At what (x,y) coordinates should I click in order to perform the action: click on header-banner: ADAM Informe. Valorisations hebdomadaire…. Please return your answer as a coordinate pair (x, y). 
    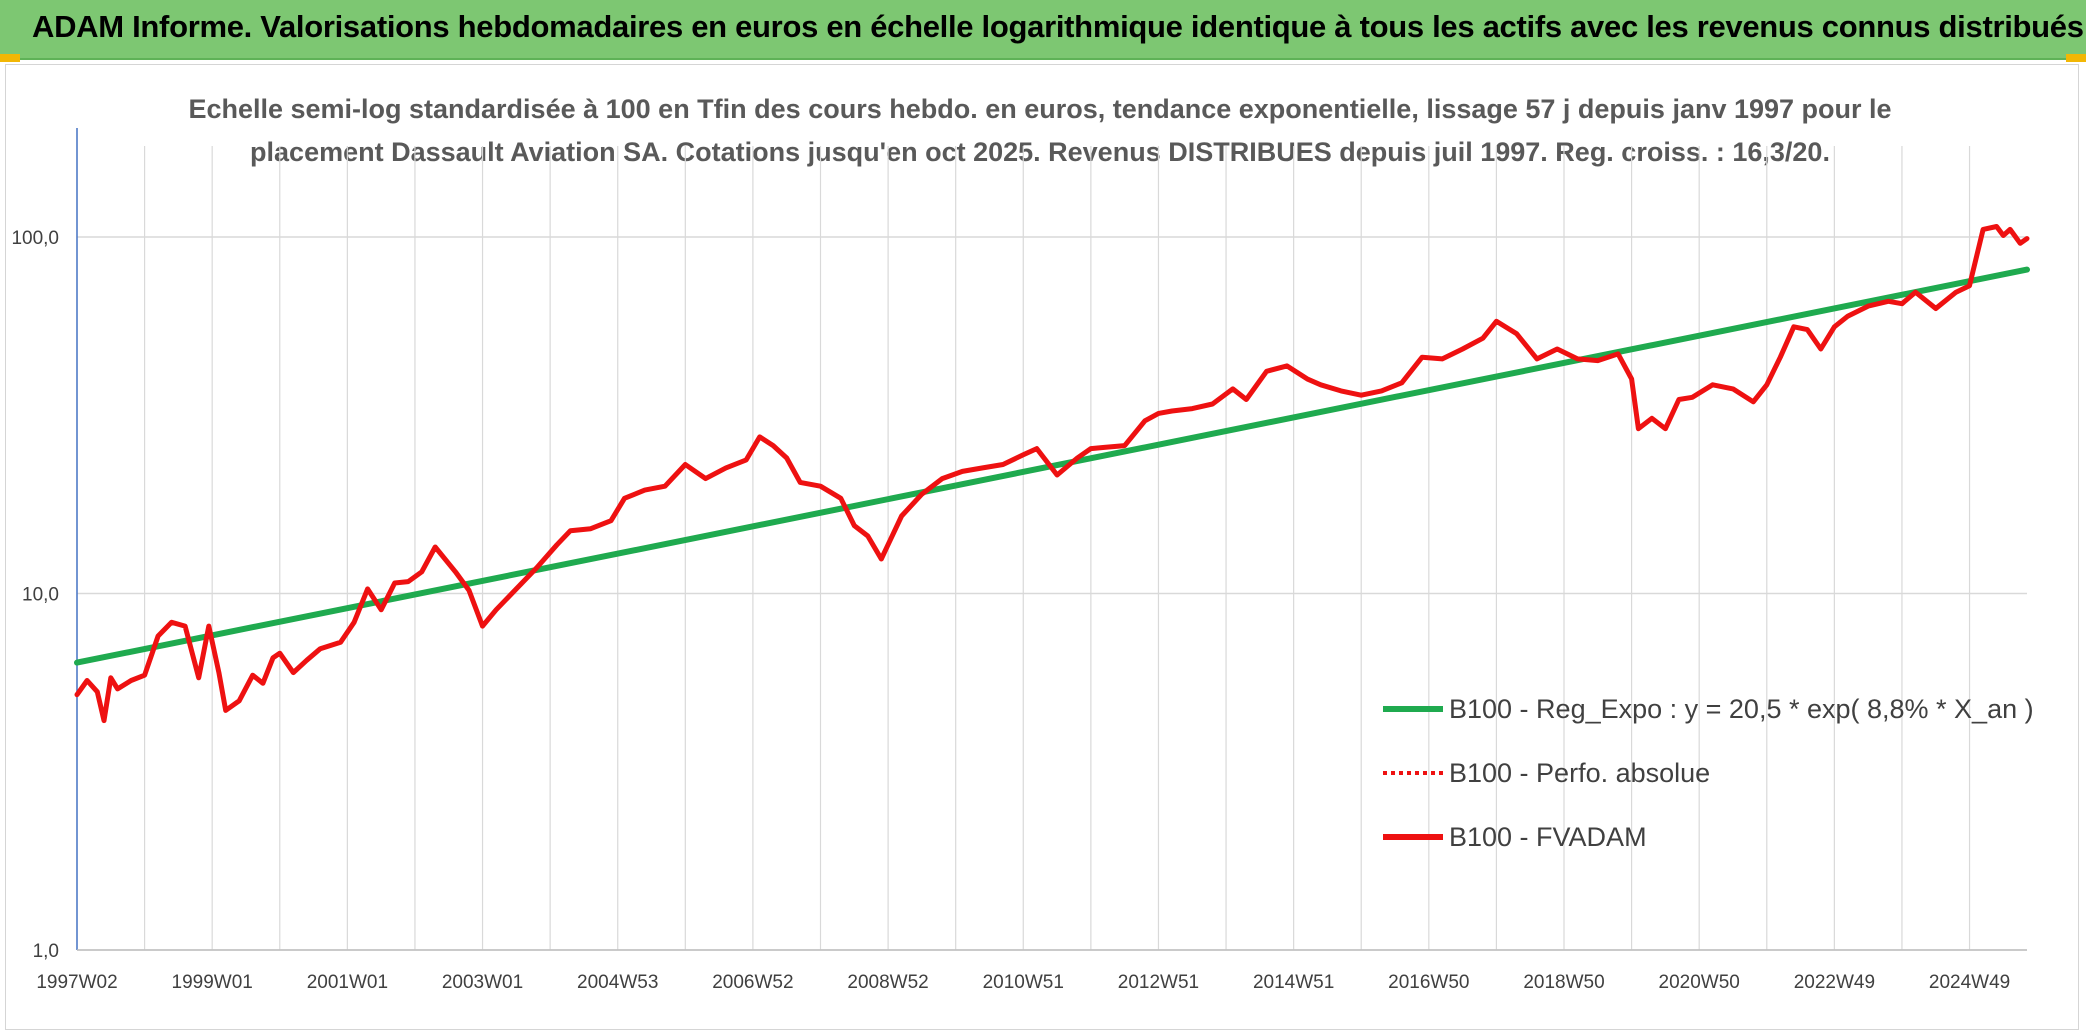
    Looking at the image, I should click on (1043, 30).